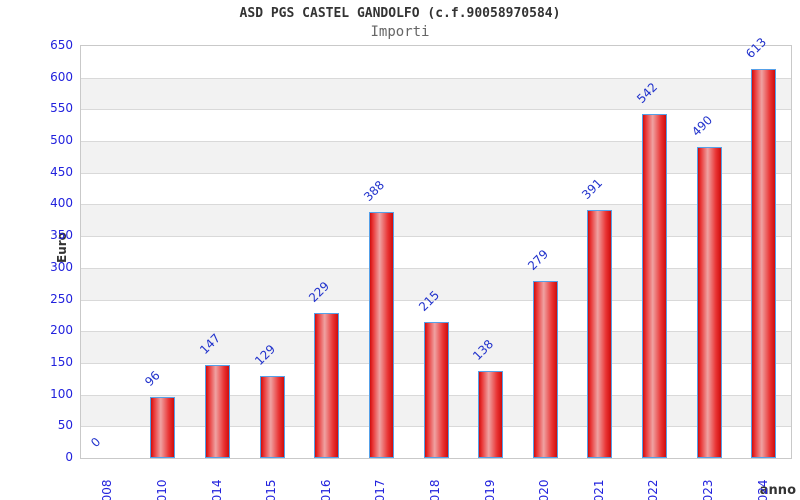  I want to click on y-tick-label: 250, so click(61, 298).